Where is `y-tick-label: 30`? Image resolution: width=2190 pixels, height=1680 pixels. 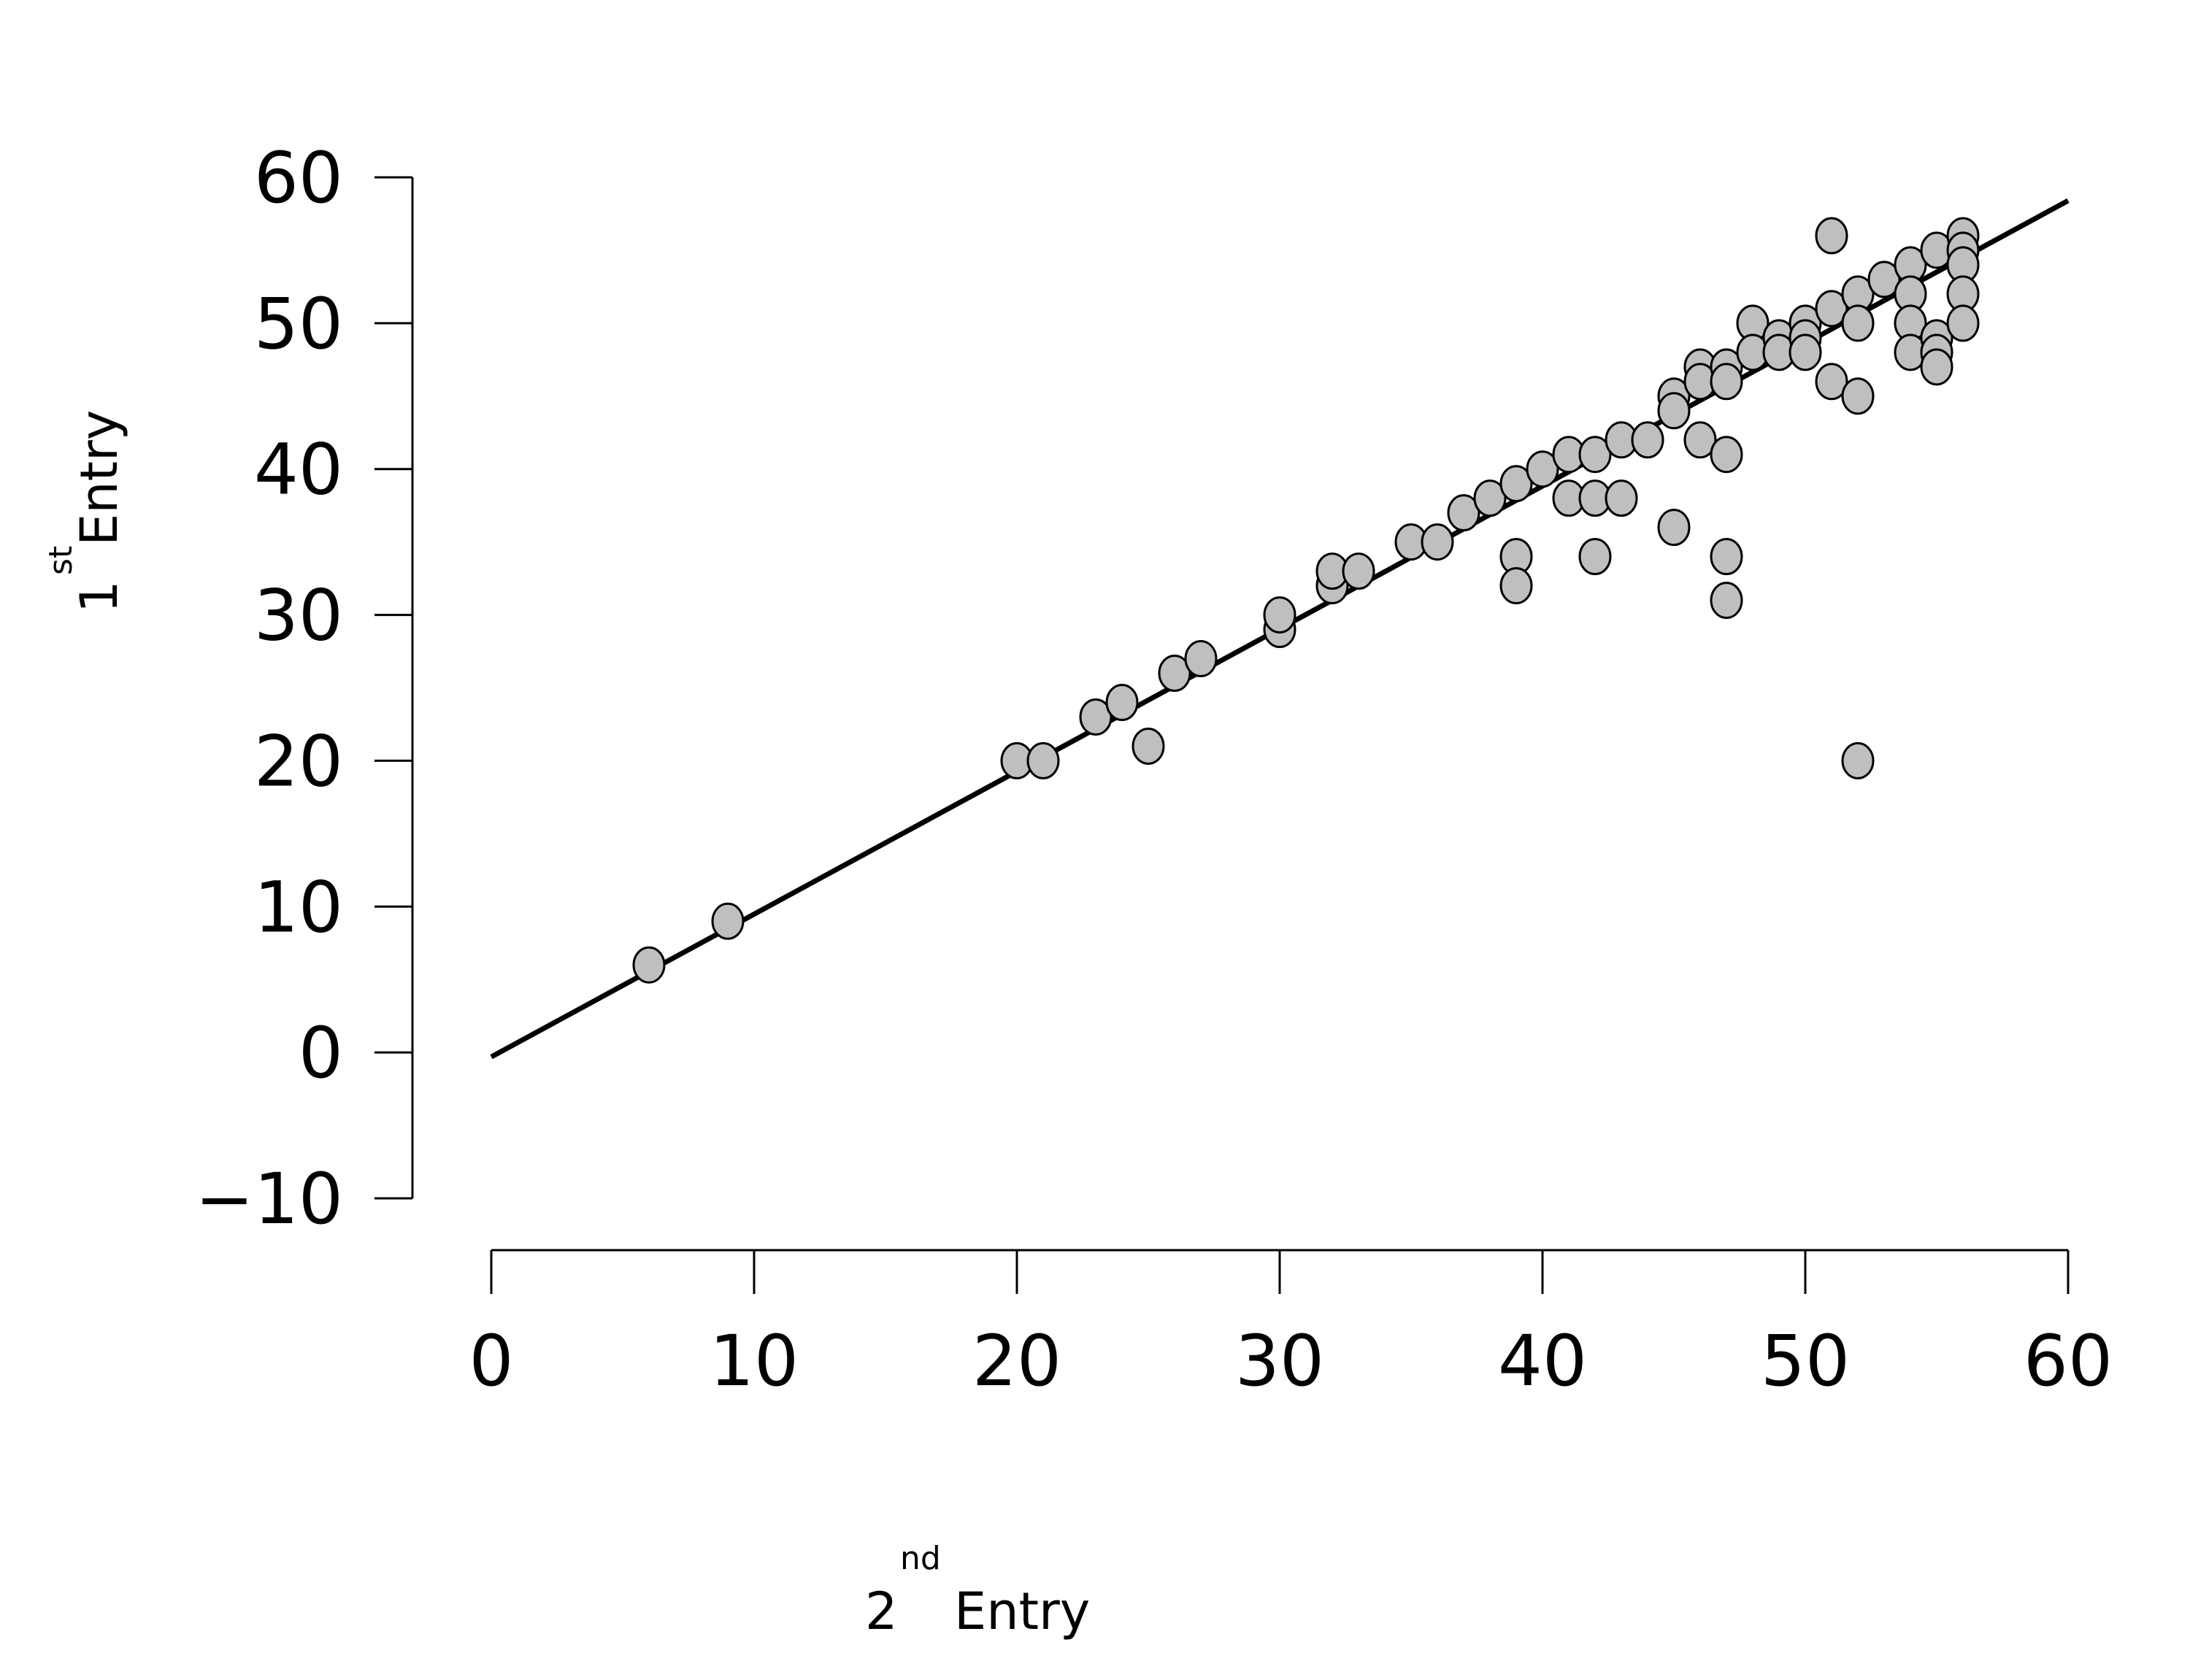
y-tick-label: 30 is located at coordinates (298, 616).